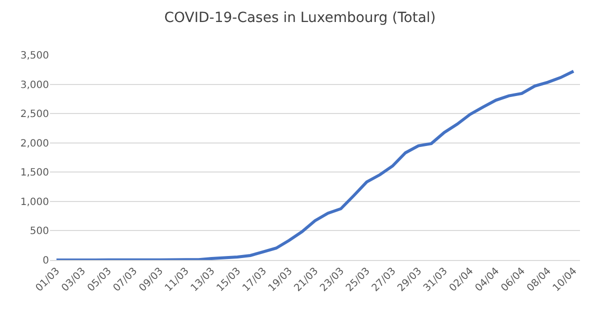  I want to click on y-tick-label: 1,500, so click(34, 173).